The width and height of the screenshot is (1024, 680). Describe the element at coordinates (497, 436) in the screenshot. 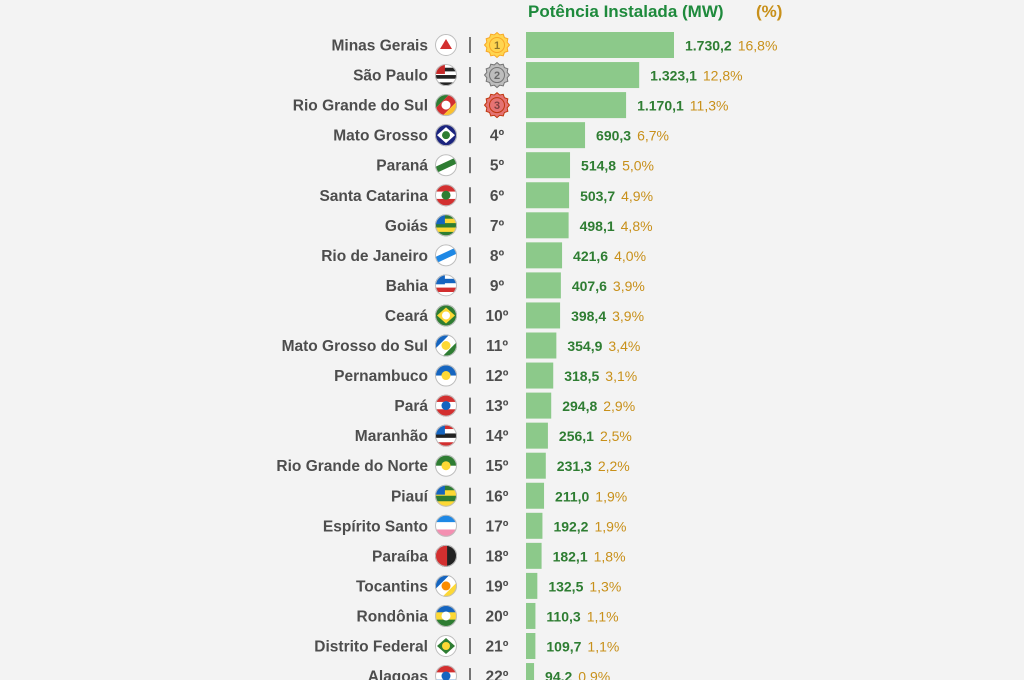

I see `rank-label: 14º` at that location.